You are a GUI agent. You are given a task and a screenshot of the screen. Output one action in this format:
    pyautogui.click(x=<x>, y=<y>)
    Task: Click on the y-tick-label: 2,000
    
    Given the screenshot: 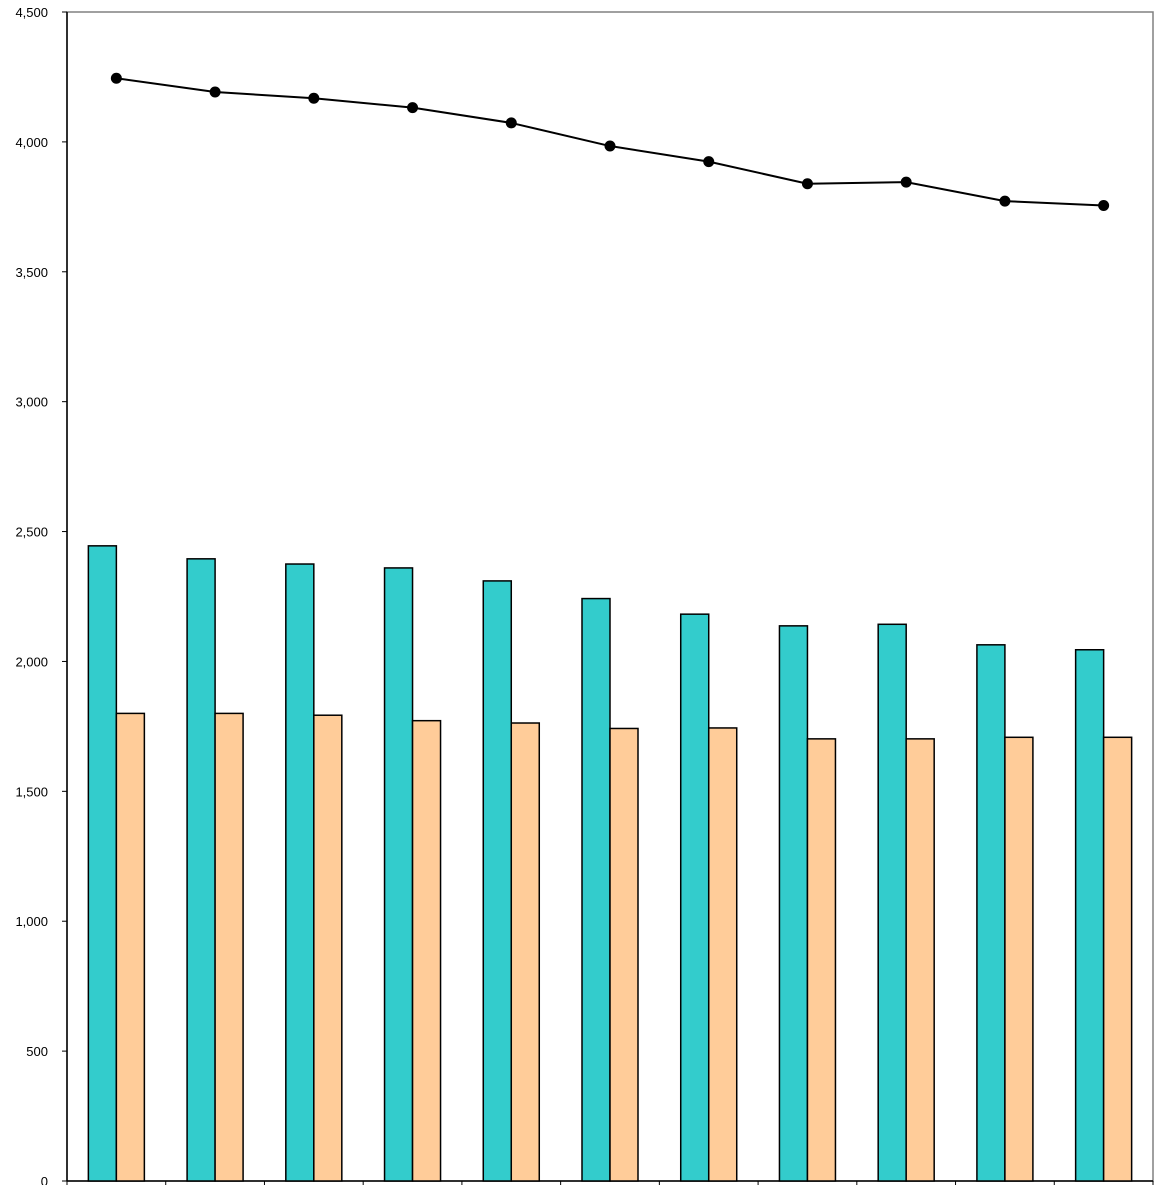 What is the action you would take?
    pyautogui.click(x=31, y=661)
    